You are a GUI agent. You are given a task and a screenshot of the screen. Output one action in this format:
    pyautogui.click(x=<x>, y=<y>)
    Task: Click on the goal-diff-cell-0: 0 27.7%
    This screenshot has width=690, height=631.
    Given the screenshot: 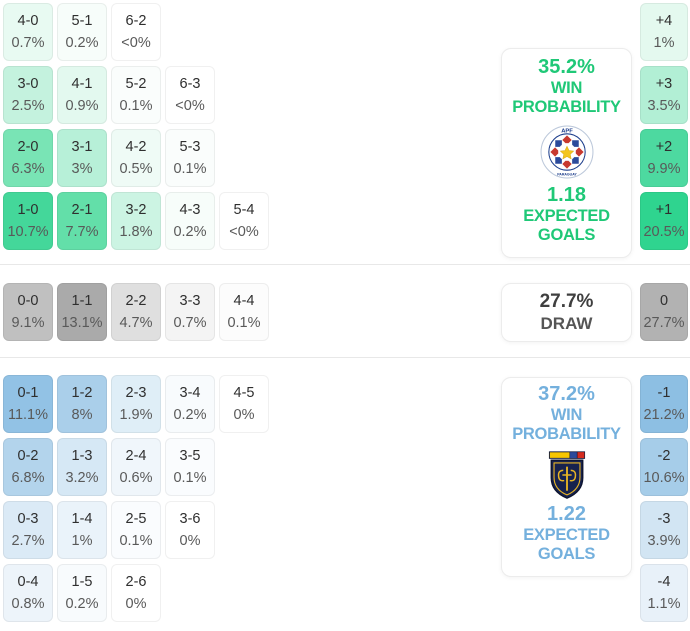 What is the action you would take?
    pyautogui.click(x=664, y=312)
    